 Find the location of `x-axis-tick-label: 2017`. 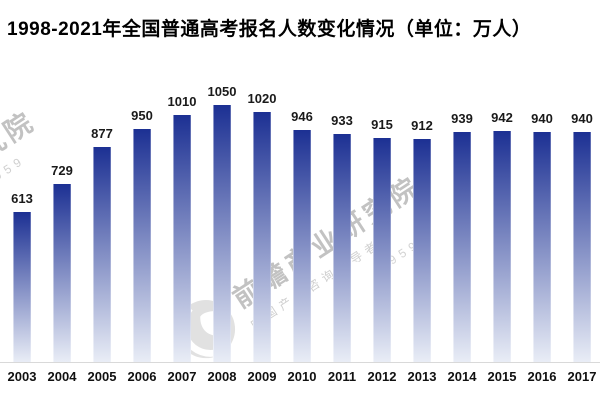

x-axis-tick-label: 2017 is located at coordinates (582, 376).